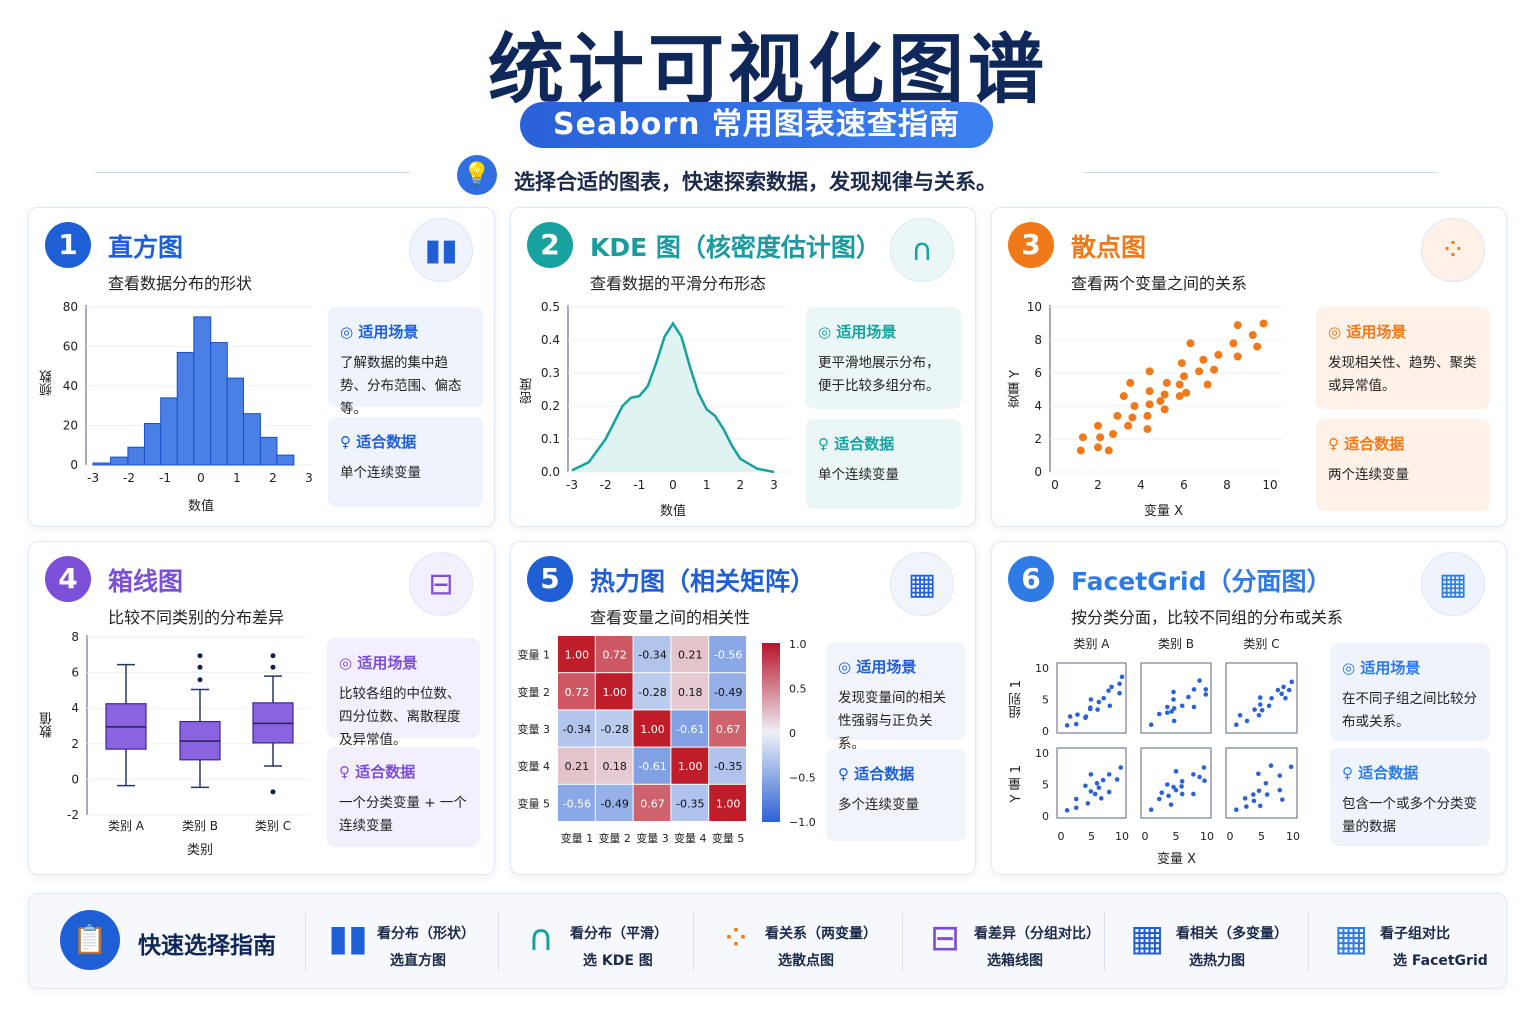 Image resolution: width=1536 pixels, height=1024 pixels. I want to click on card-subtitle: 查看变量之间的相关性, so click(670, 617).